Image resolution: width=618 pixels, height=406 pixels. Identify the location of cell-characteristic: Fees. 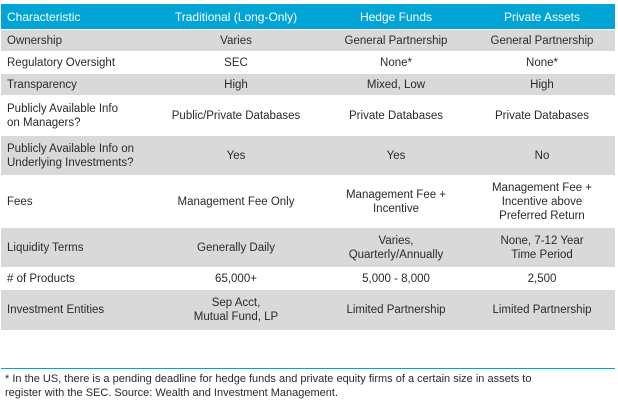
(75, 201).